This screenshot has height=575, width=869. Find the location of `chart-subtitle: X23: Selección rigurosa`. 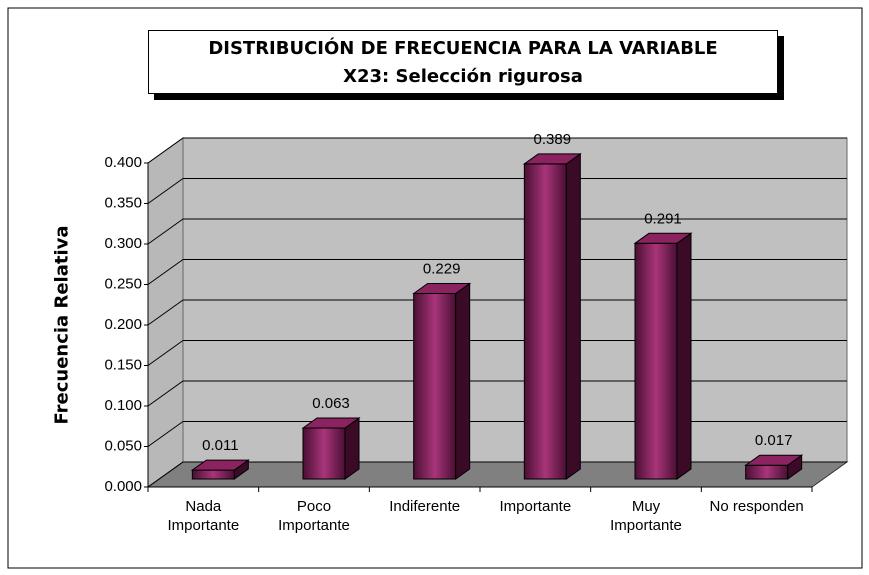

chart-subtitle: X23: Selección rigurosa is located at coordinates (463, 76).